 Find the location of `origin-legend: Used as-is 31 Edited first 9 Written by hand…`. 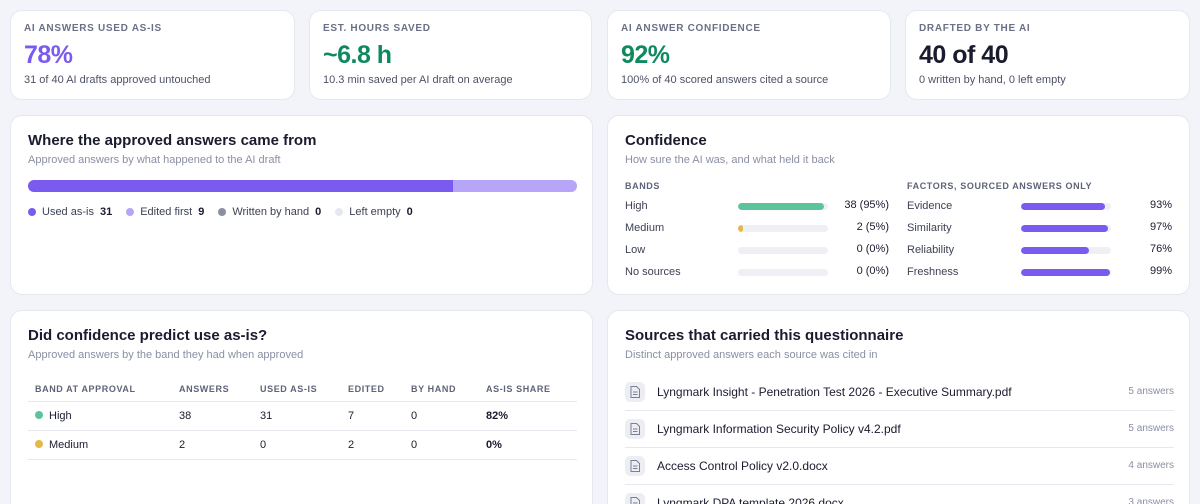

origin-legend: Used as-is 31 Edited first 9 Written by hand… is located at coordinates (227, 212).